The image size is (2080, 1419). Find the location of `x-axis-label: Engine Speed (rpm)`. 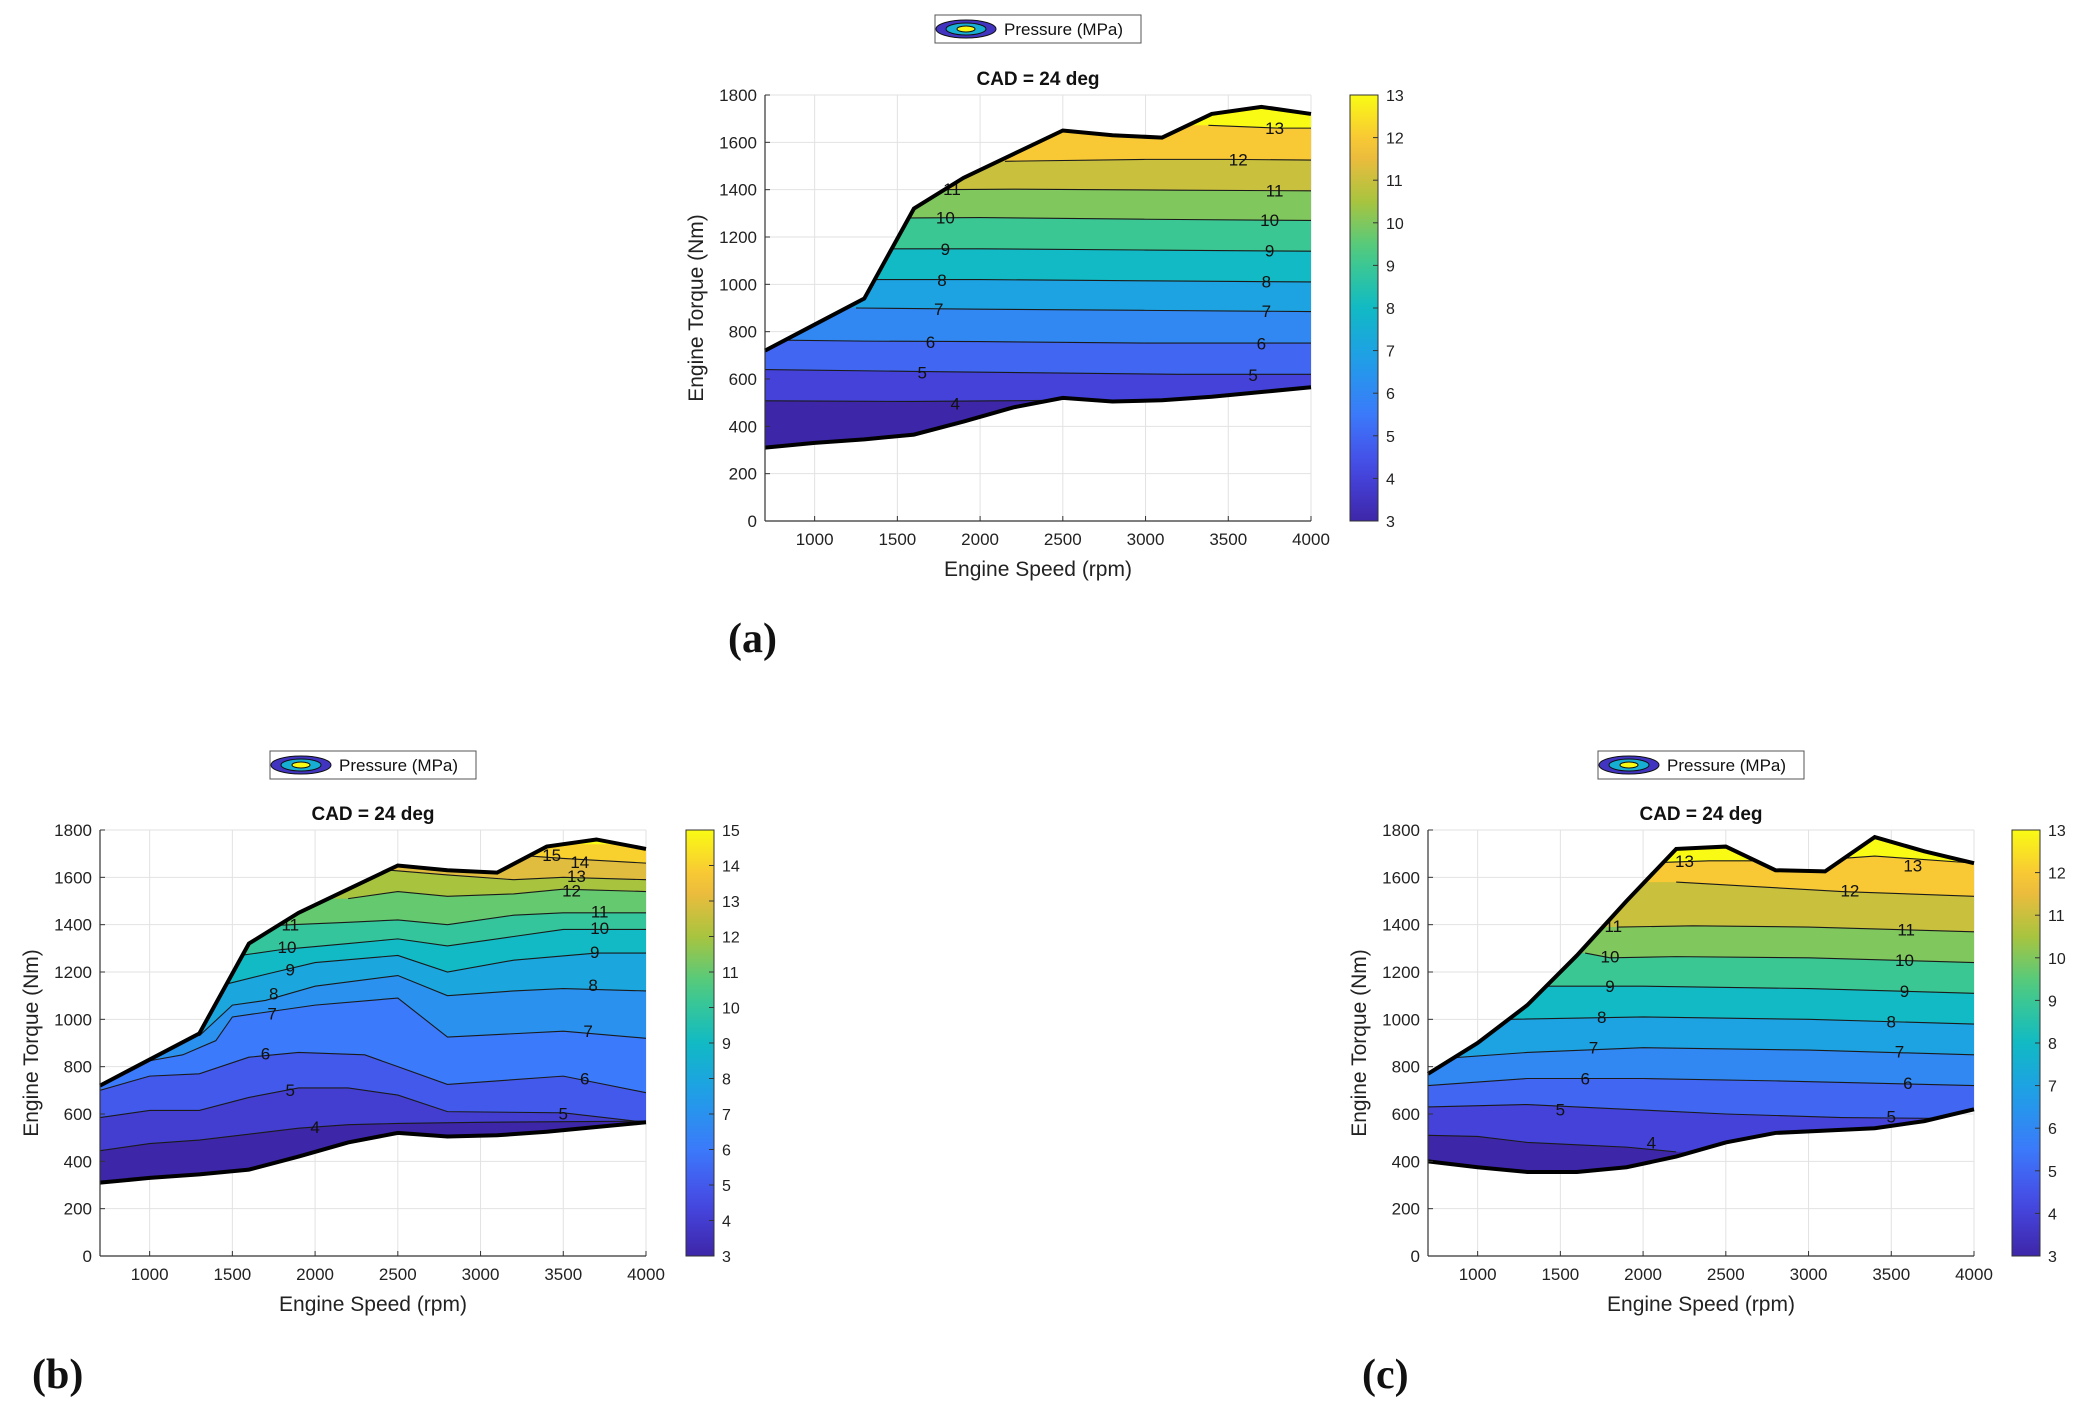

x-axis-label: Engine Speed (rpm) is located at coordinates (1038, 569).